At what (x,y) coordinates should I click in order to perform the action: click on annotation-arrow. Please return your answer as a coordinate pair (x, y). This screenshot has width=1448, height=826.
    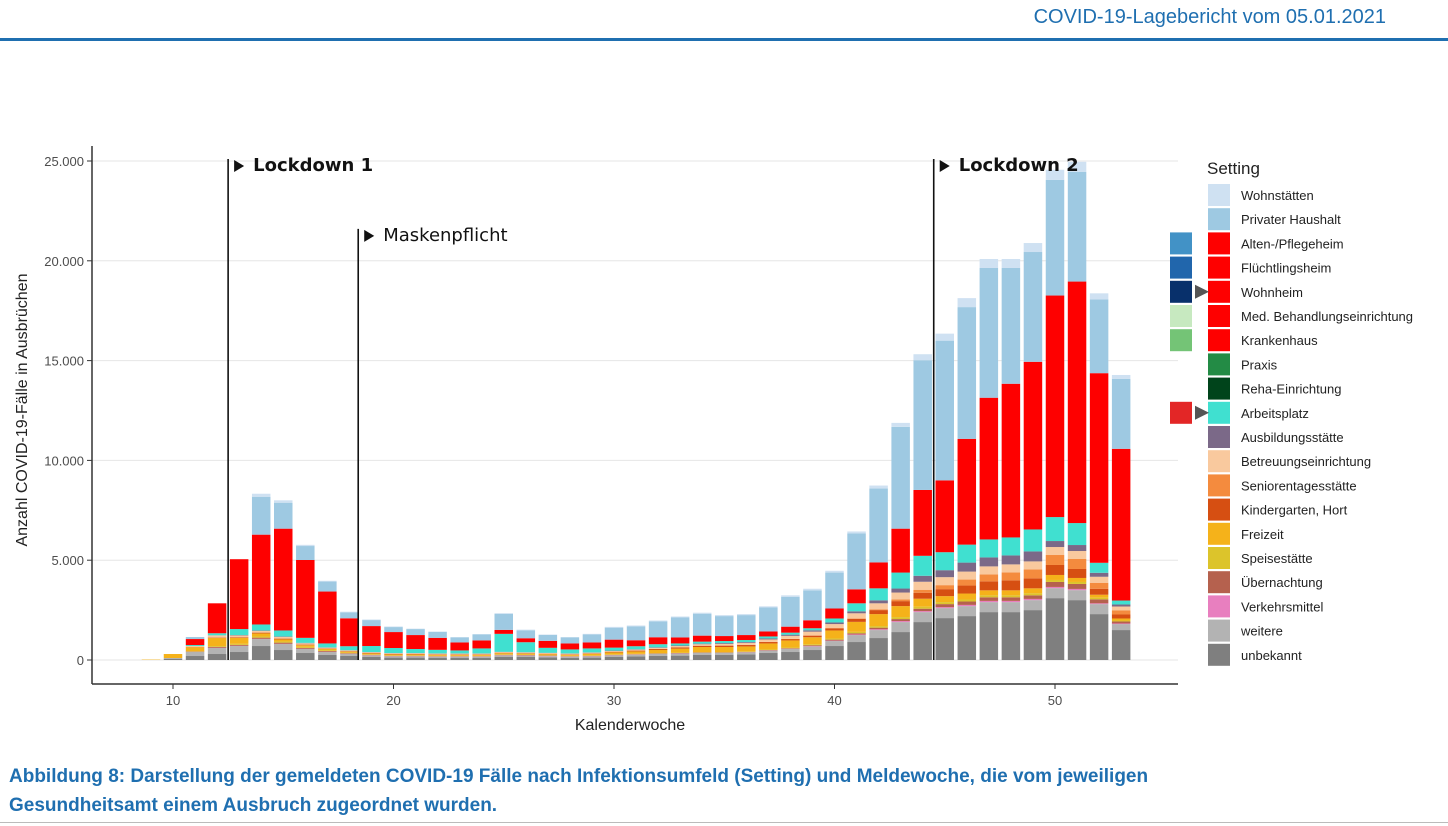
    Looking at the image, I should click on (944, 165).